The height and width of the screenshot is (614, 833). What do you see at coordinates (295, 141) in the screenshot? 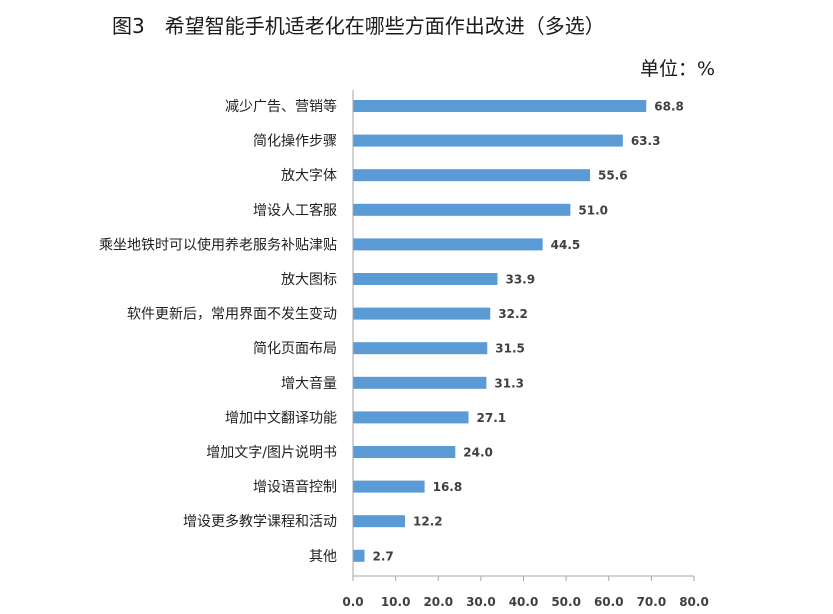
I see `category-label: 简化操作步骤` at bounding box center [295, 141].